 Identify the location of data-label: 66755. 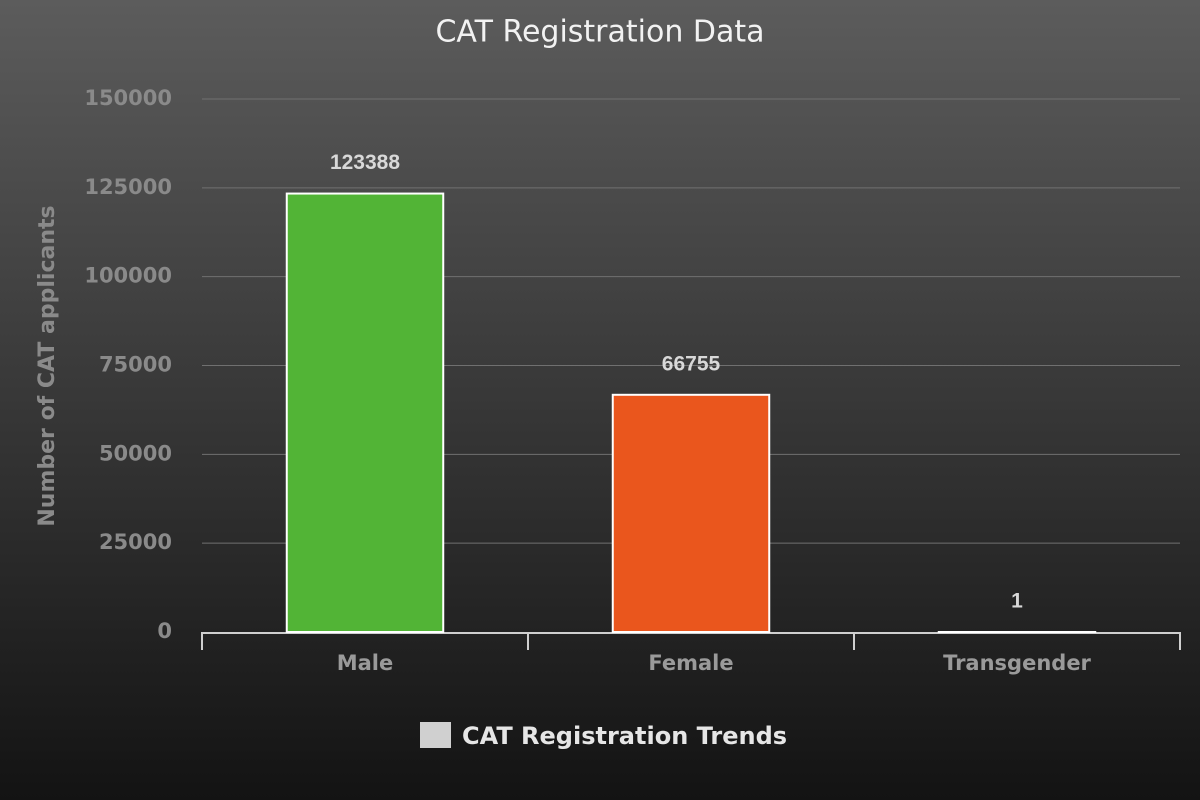
(691, 363).